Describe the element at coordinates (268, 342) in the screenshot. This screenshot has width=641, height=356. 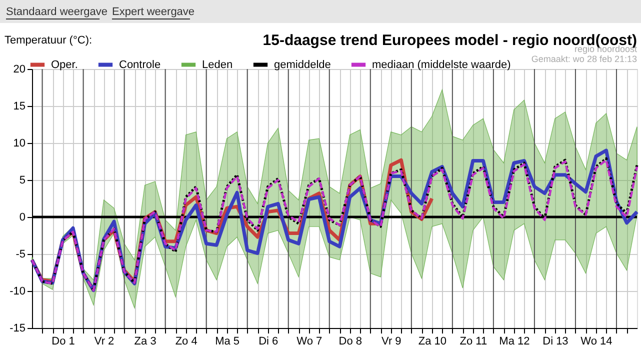
I see `x-tick-label: Di 6` at that location.